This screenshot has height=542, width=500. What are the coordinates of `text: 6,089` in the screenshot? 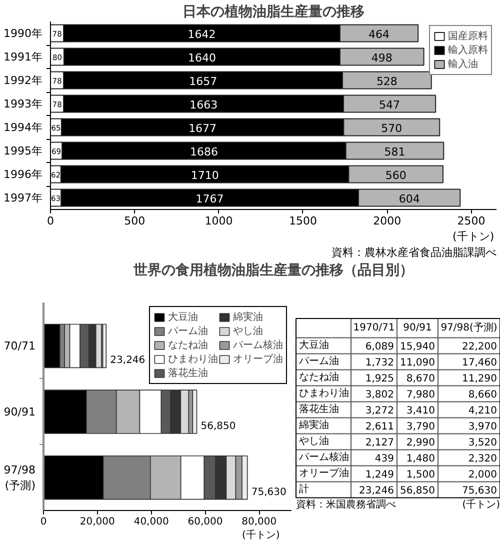 It's located at (379, 347).